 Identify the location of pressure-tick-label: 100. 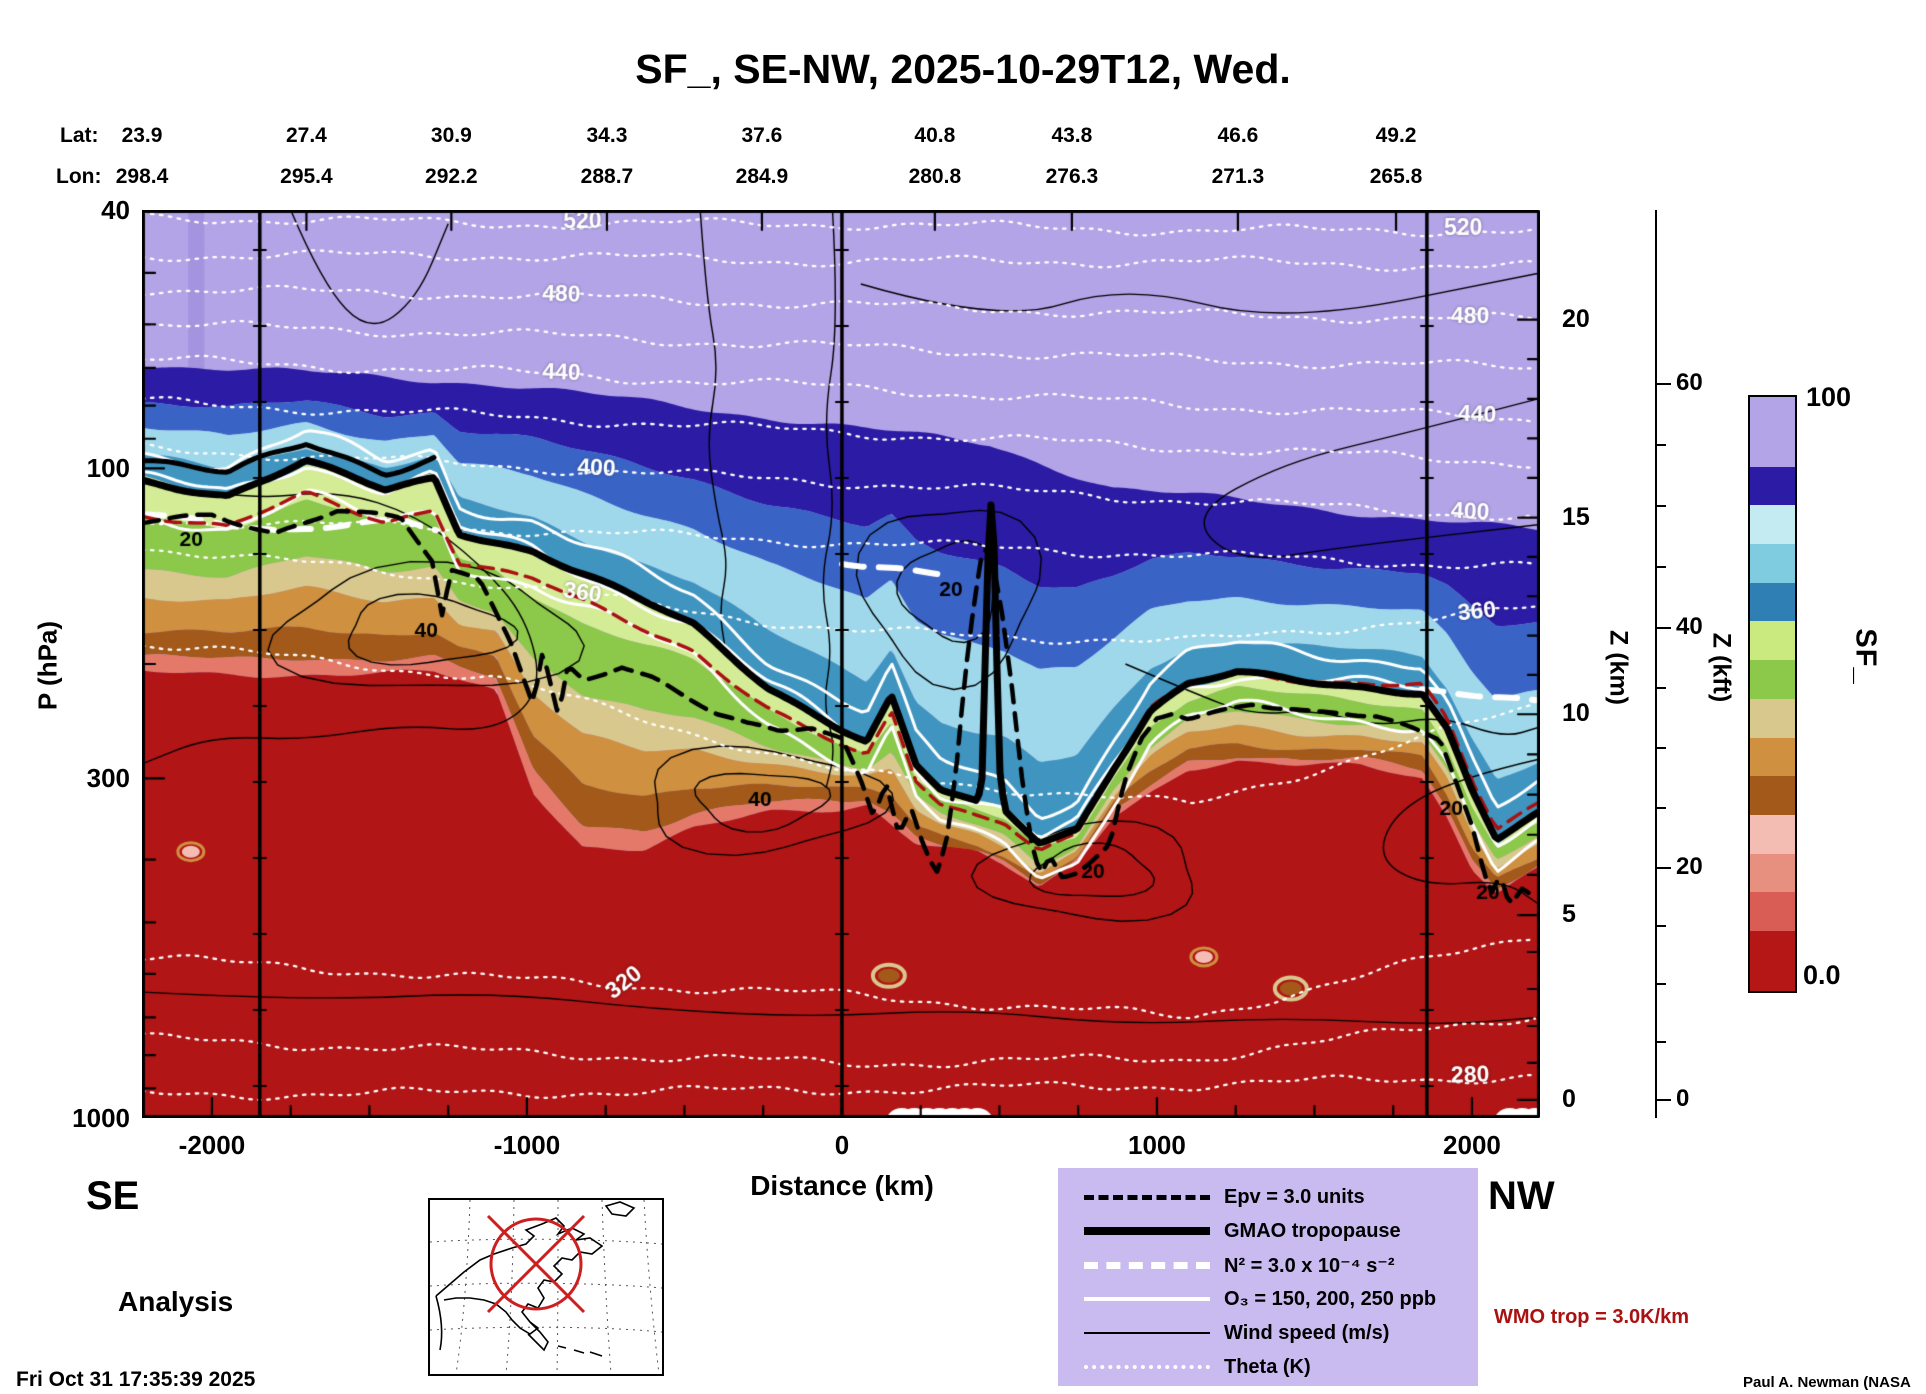
(108, 468).